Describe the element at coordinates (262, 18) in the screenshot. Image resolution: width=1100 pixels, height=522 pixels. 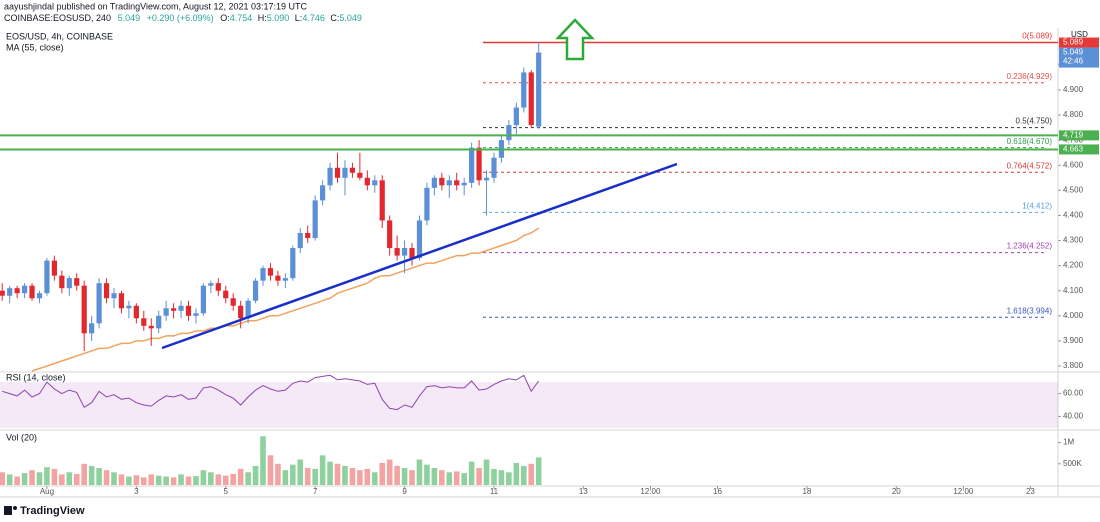
I see `ohlc-key: H:` at that location.